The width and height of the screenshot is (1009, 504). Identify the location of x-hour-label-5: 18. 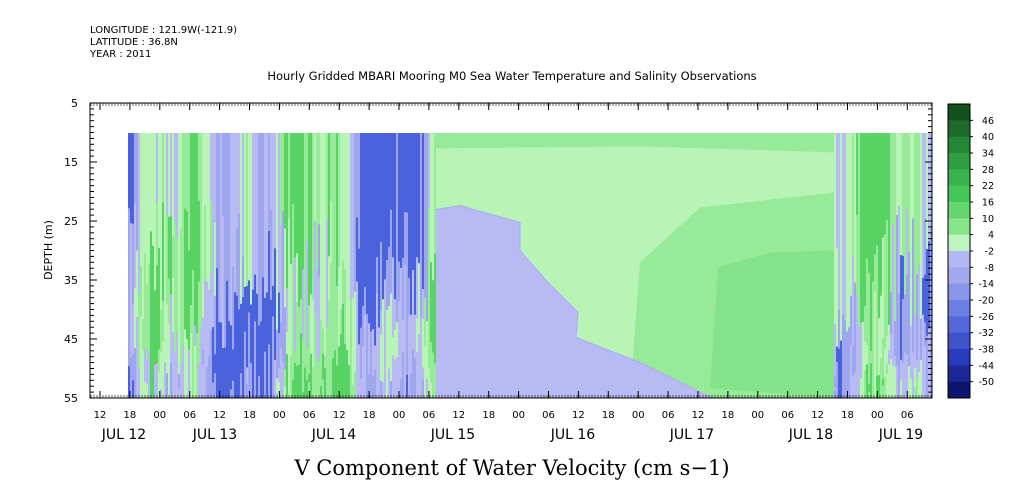
(249, 415).